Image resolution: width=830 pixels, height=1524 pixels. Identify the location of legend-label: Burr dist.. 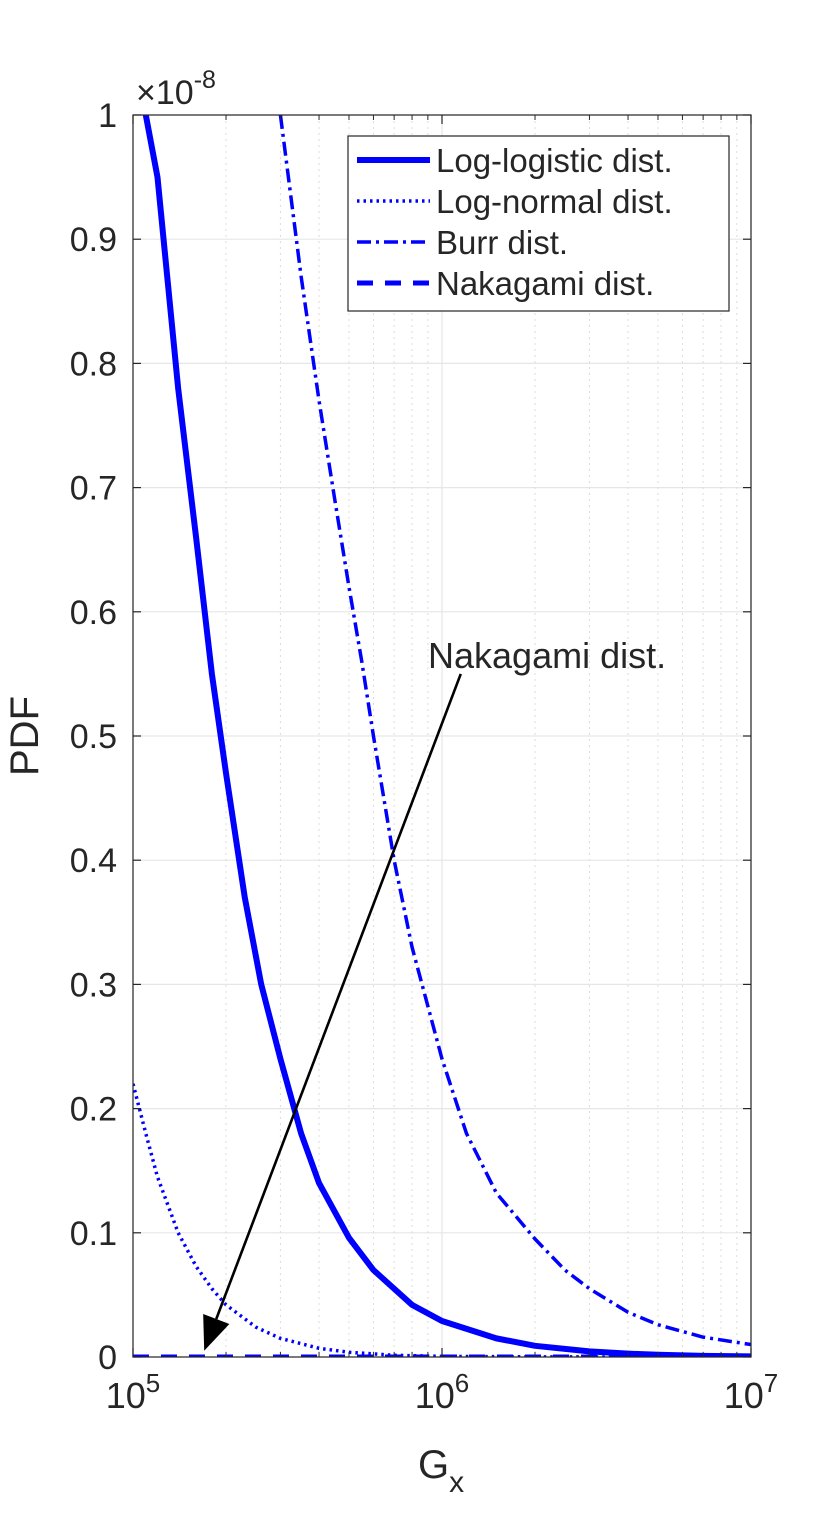
(502, 242).